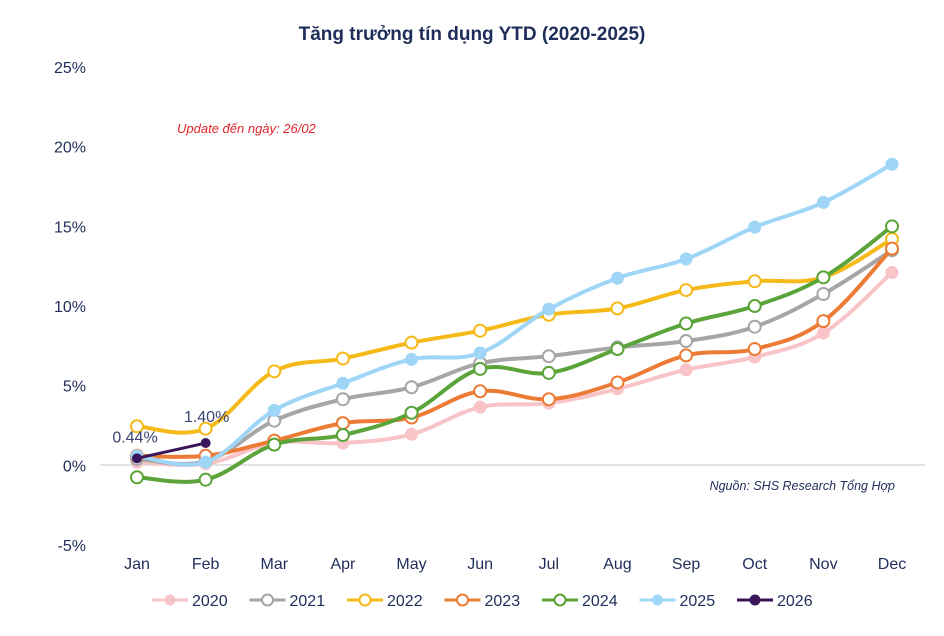  What do you see at coordinates (480, 564) in the screenshot?
I see `x-tick-label: Jun` at bounding box center [480, 564].